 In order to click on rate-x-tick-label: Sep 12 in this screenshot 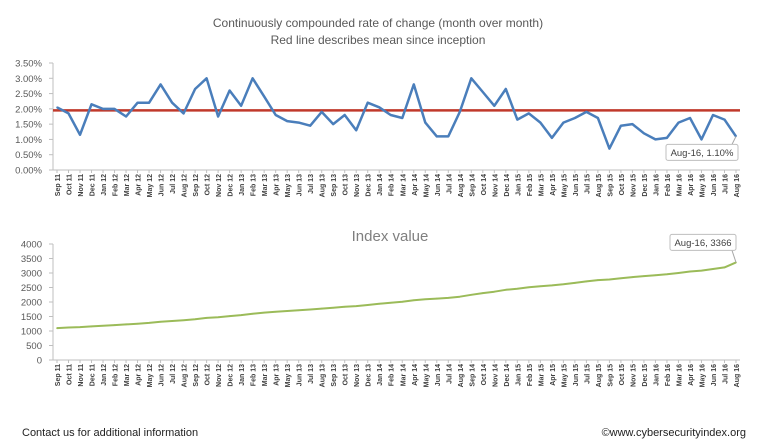, I will do `click(196, 185)`.